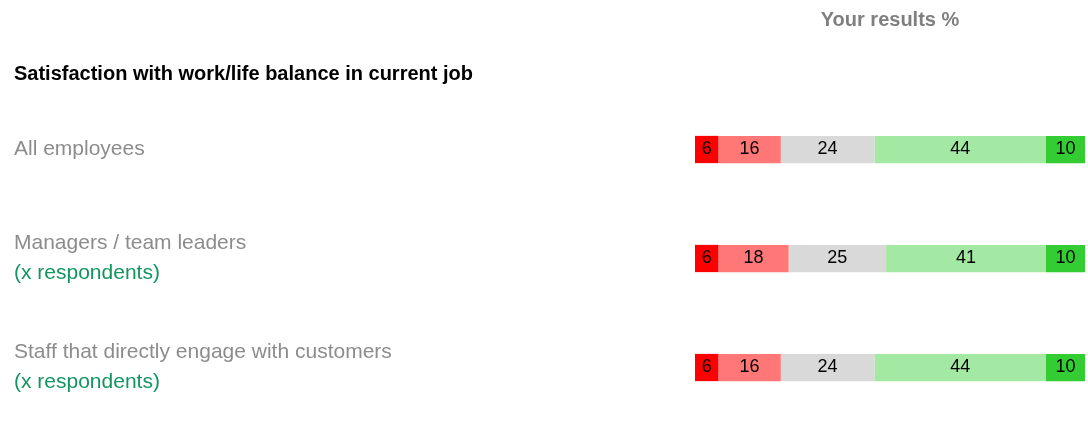 This screenshot has height=422, width=1088. I want to click on data-label: 25, so click(837, 257).